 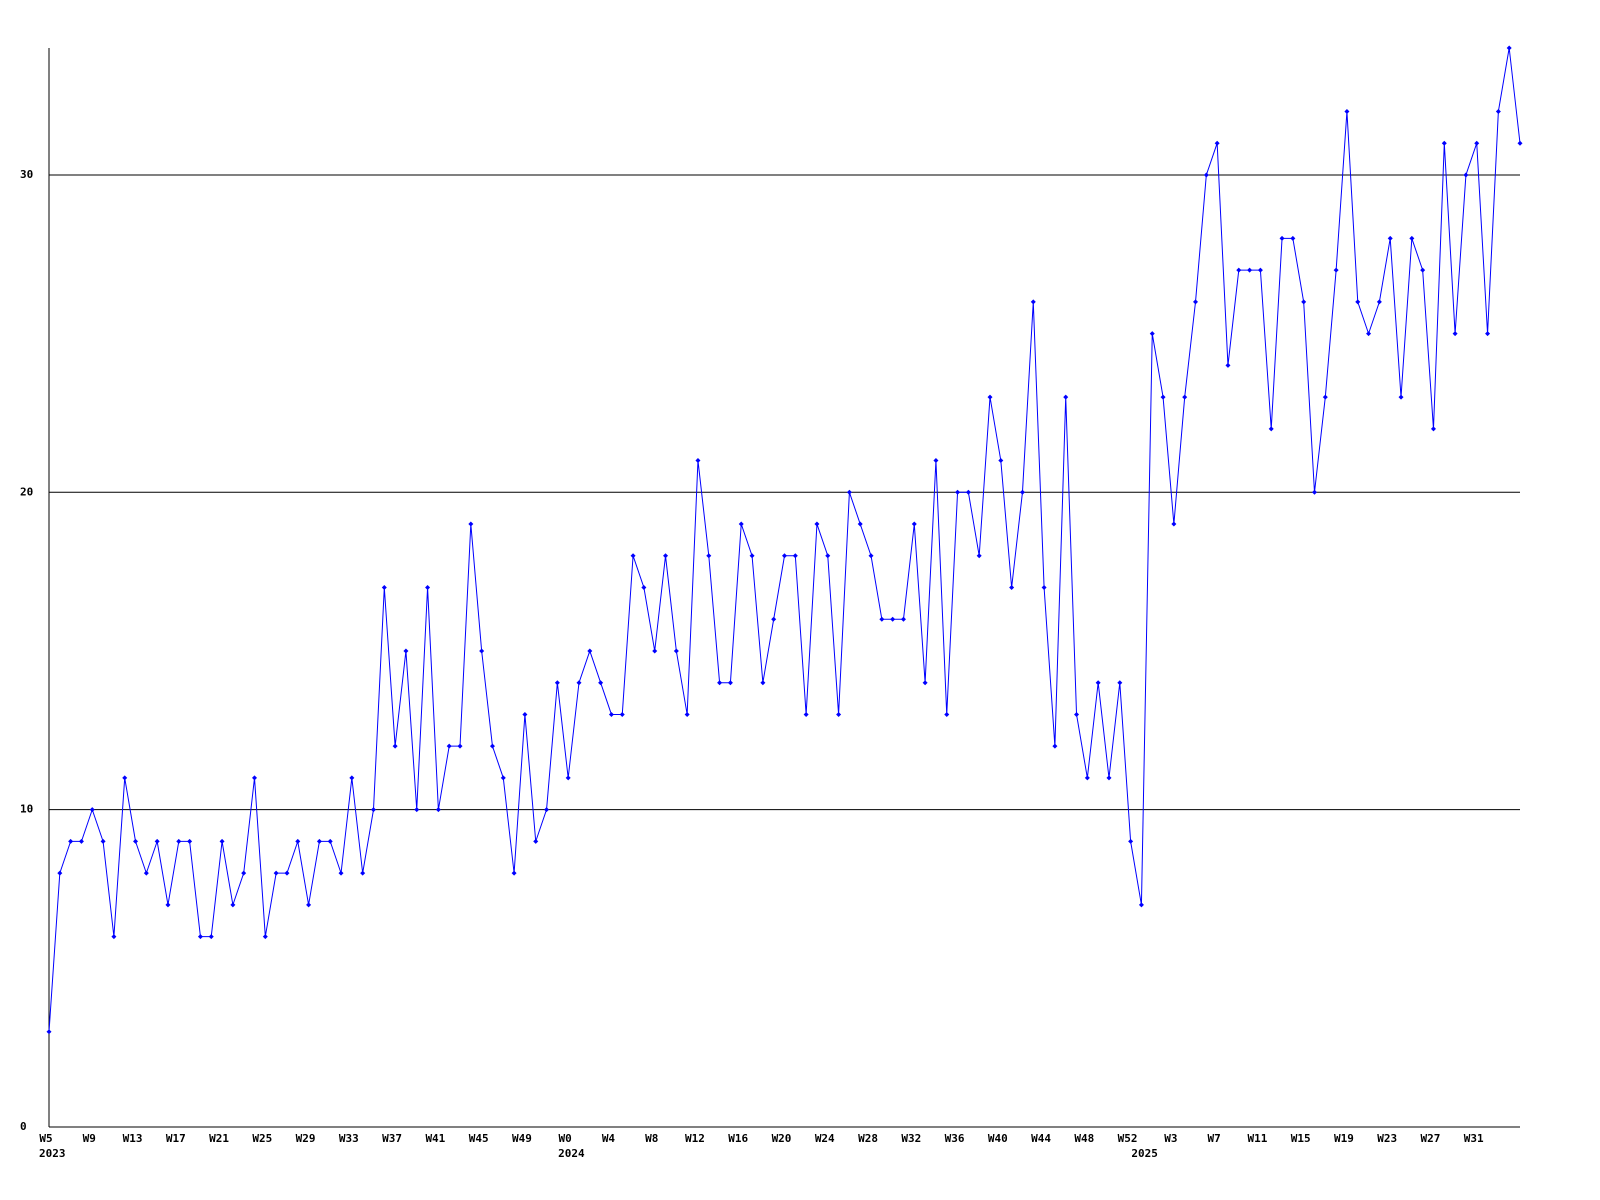 What do you see at coordinates (738, 1138) in the screenshot?
I see `x-tick-label: W16` at bounding box center [738, 1138].